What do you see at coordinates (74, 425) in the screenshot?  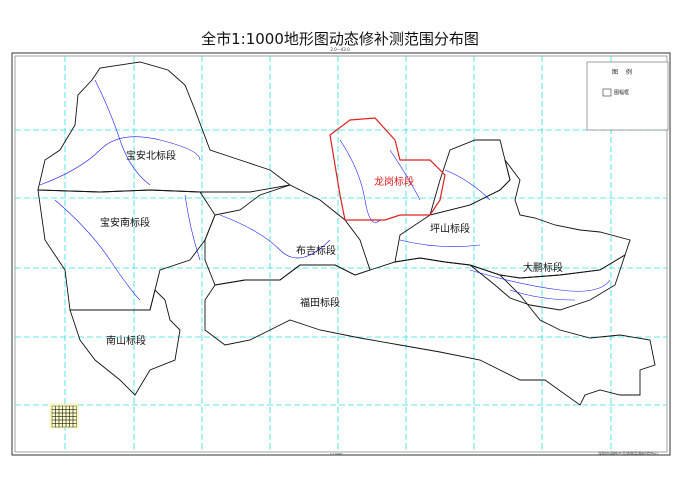 I see `locator-cell` at bounding box center [74, 425].